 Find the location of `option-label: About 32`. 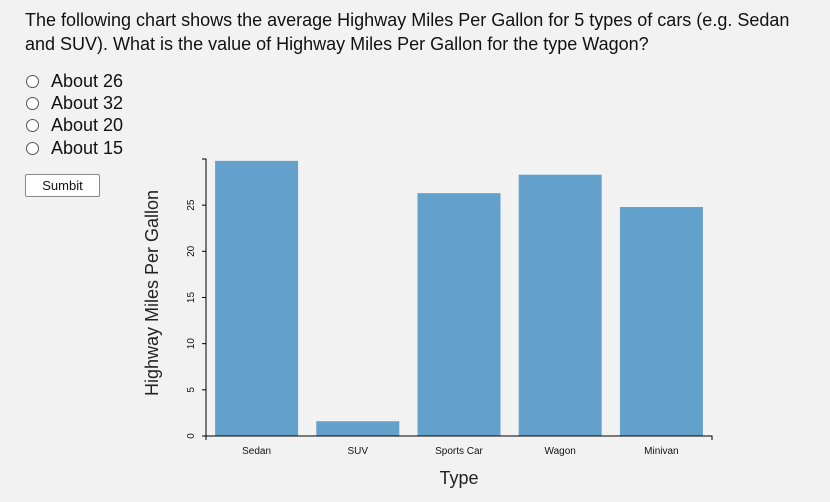

option-label: About 32 is located at coordinates (87, 102).